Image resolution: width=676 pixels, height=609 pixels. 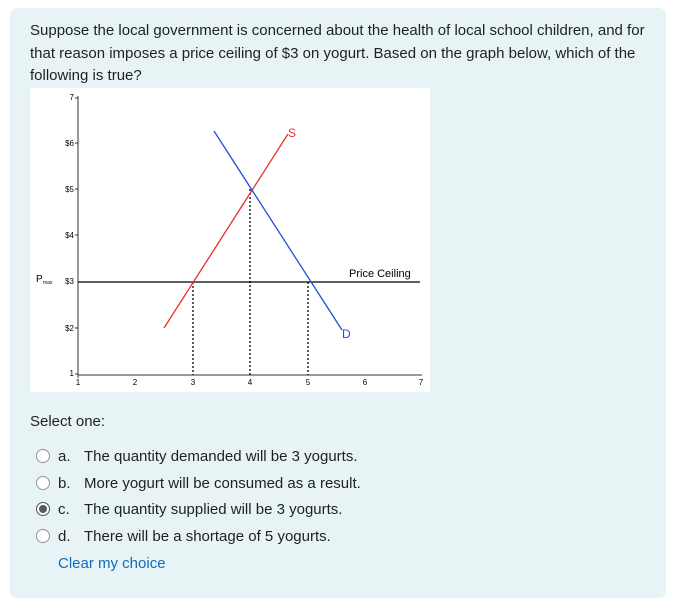 I want to click on option-letter: b., so click(x=64, y=483).